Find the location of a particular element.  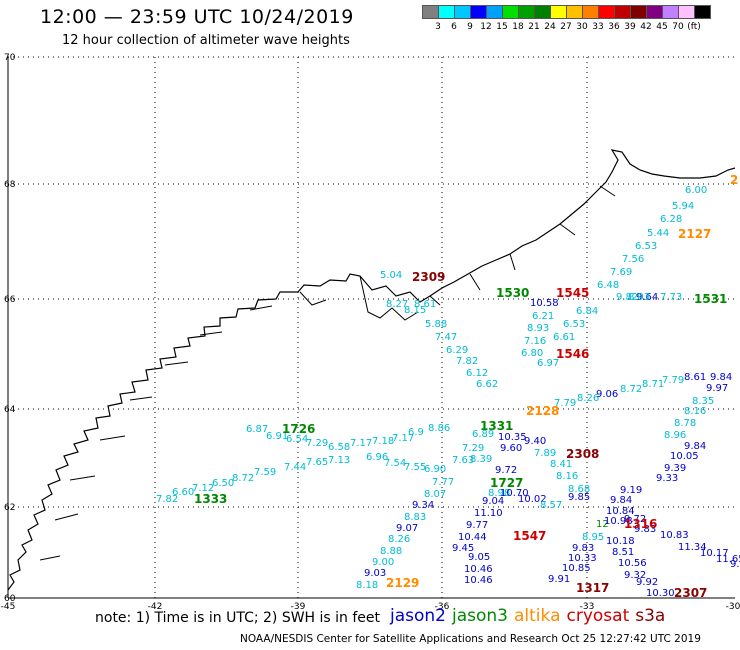

swh-observation: 10.30 is located at coordinates (660, 593).